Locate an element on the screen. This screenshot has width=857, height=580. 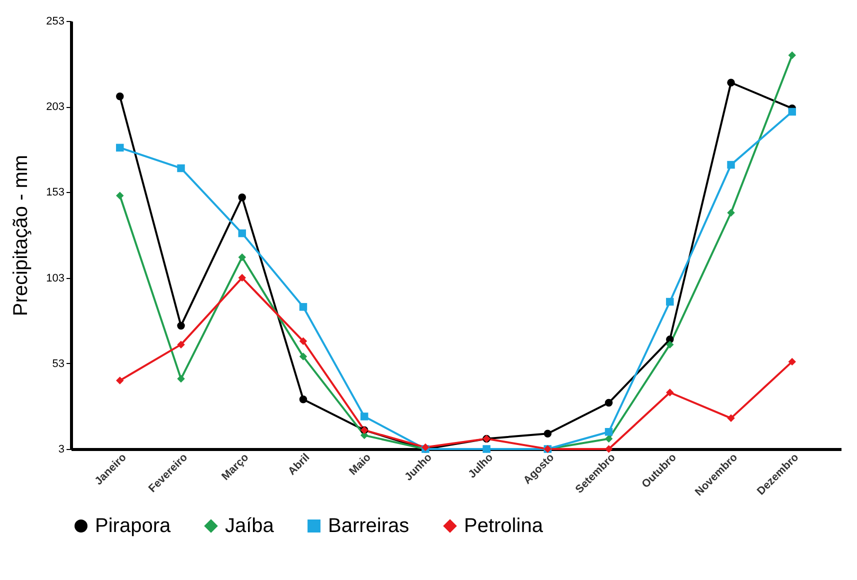
y-tick-label: 153 is located at coordinates (55, 192).